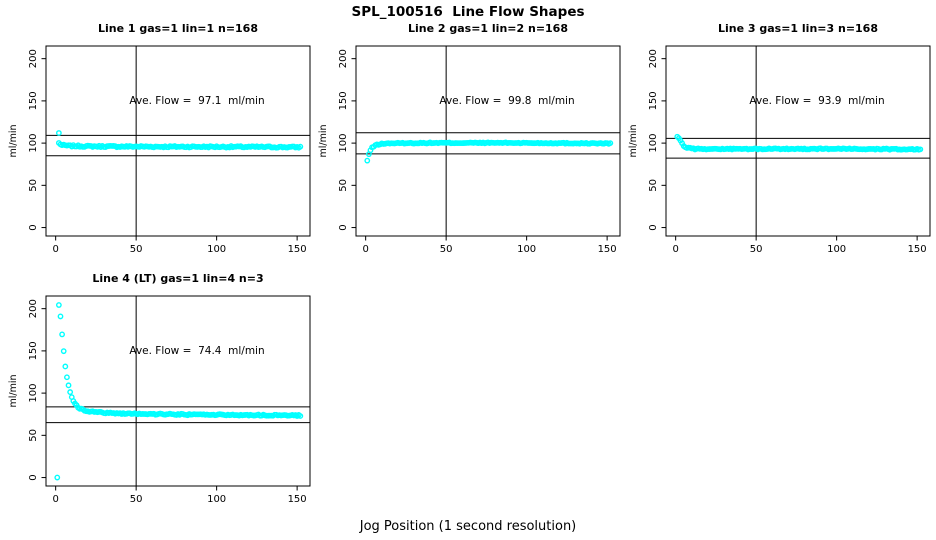 This screenshot has width=936, height=540. What do you see at coordinates (487, 28) in the screenshot?
I see `panel-title: Line 2 gas=1 lin=2 n=168` at bounding box center [487, 28].